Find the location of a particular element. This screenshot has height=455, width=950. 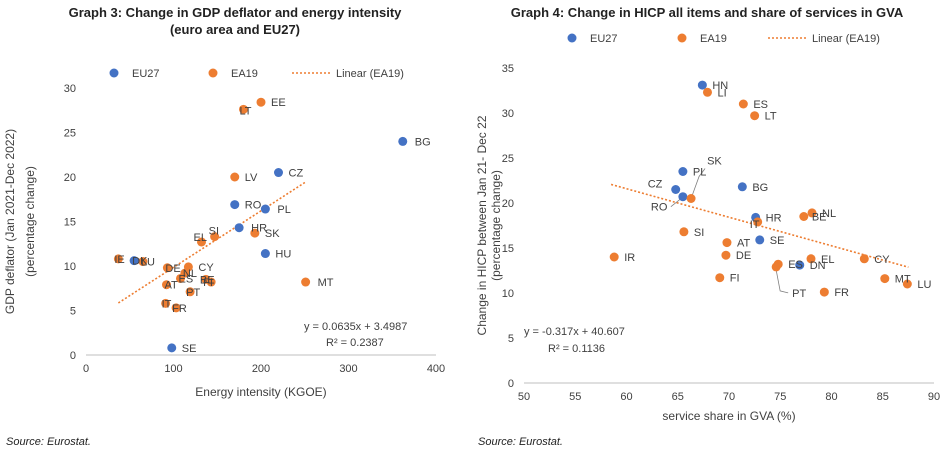

graph4-eu27-label-cz: CZ is located at coordinates (655, 185).